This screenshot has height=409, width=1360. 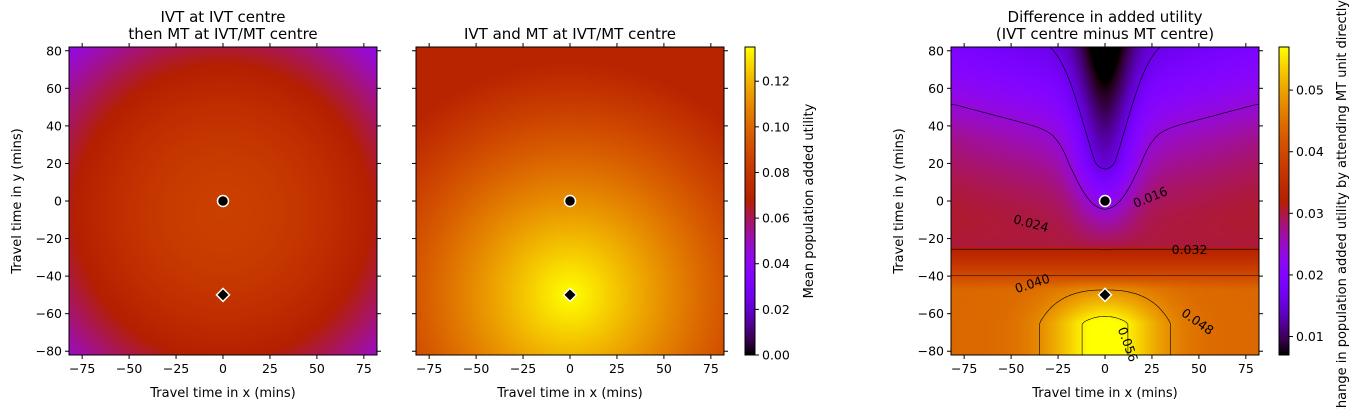 I want to click on colorbar2-frame, so click(x=1284, y=201).